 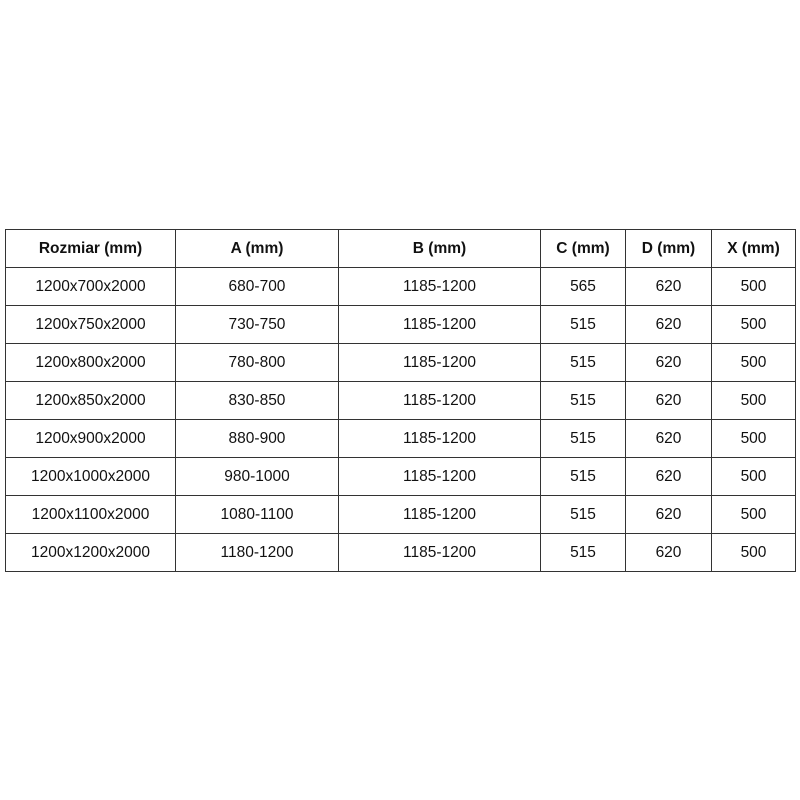 What do you see at coordinates (90, 324) in the screenshot?
I see `cell-size: 1200x750x2000` at bounding box center [90, 324].